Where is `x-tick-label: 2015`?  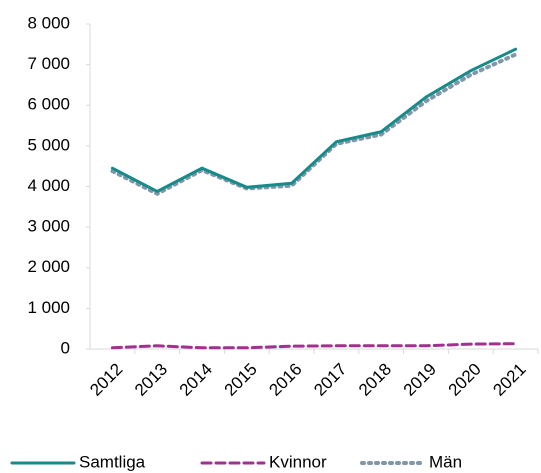 x-tick-label: 2015 is located at coordinates (241, 380).